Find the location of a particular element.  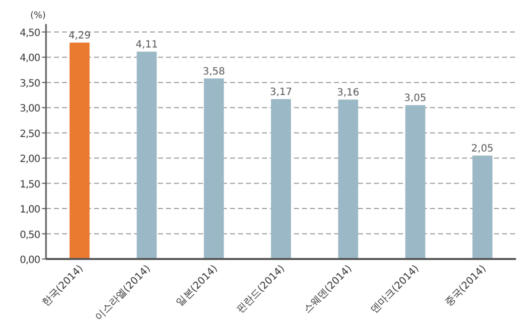

y-tick-label: 2,50 is located at coordinates (30, 134).